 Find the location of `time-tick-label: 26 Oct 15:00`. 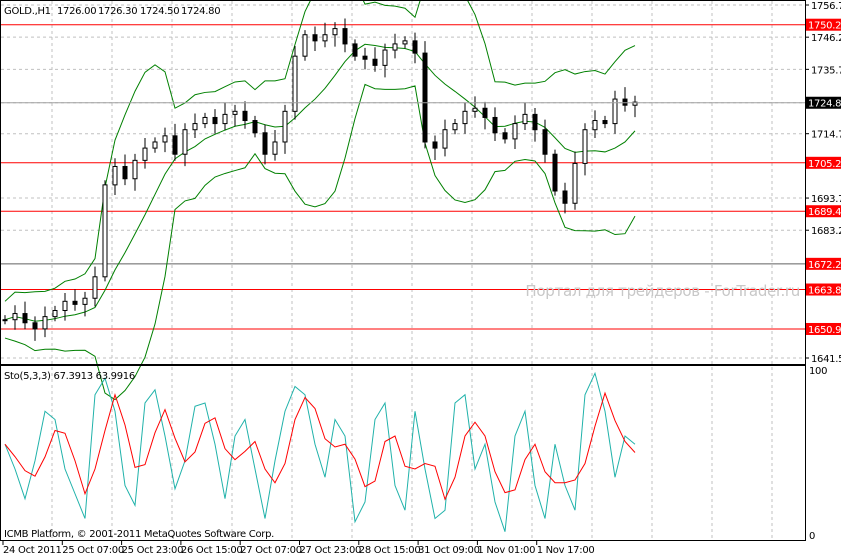

time-tick-label: 26 Oct 15:00 is located at coordinates (212, 550).